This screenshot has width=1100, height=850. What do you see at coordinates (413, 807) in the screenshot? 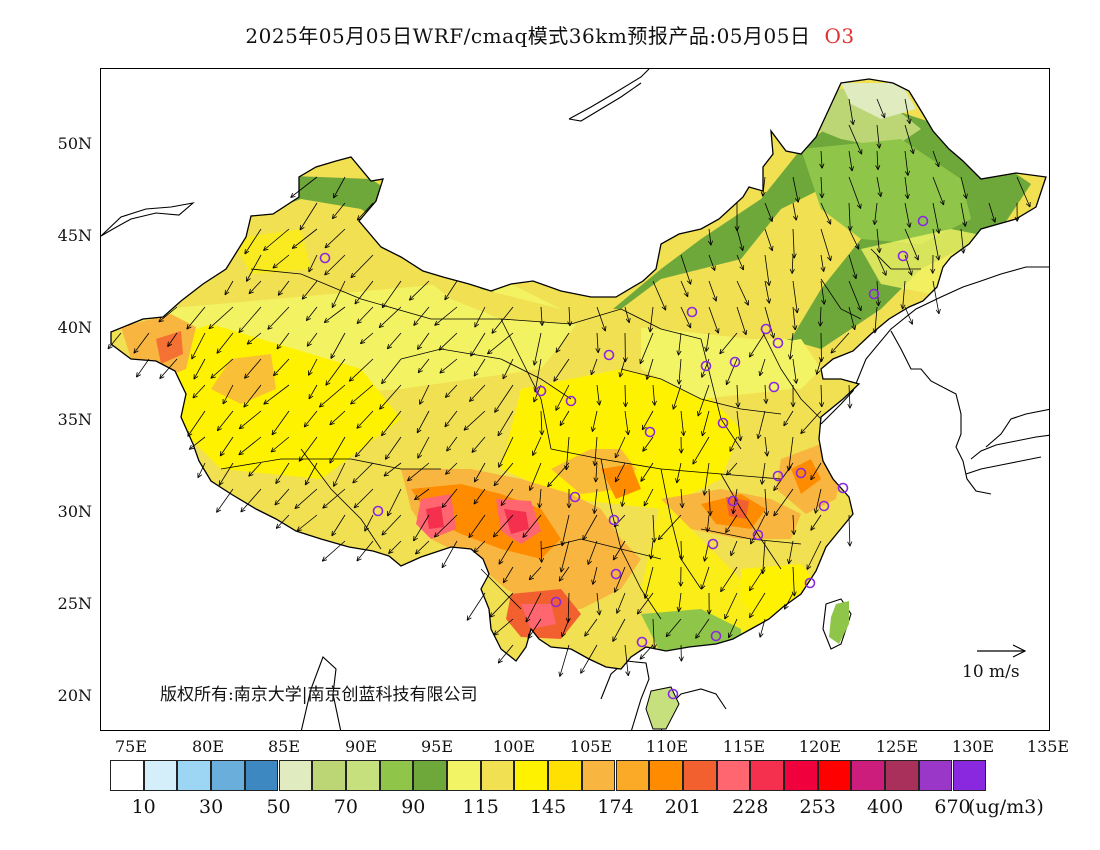
I see `legend-tick-label: 90` at bounding box center [413, 807].